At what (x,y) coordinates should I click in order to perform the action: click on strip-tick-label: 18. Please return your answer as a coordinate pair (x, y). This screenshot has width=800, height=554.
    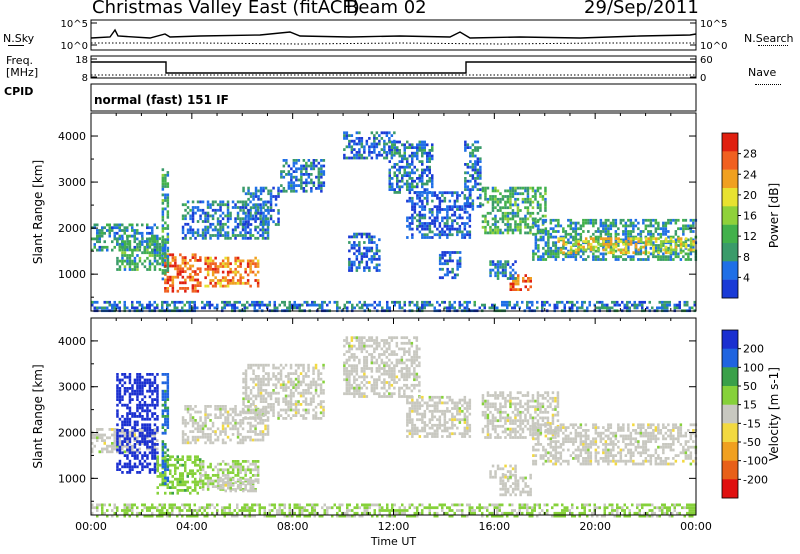
    Looking at the image, I should click on (81, 60).